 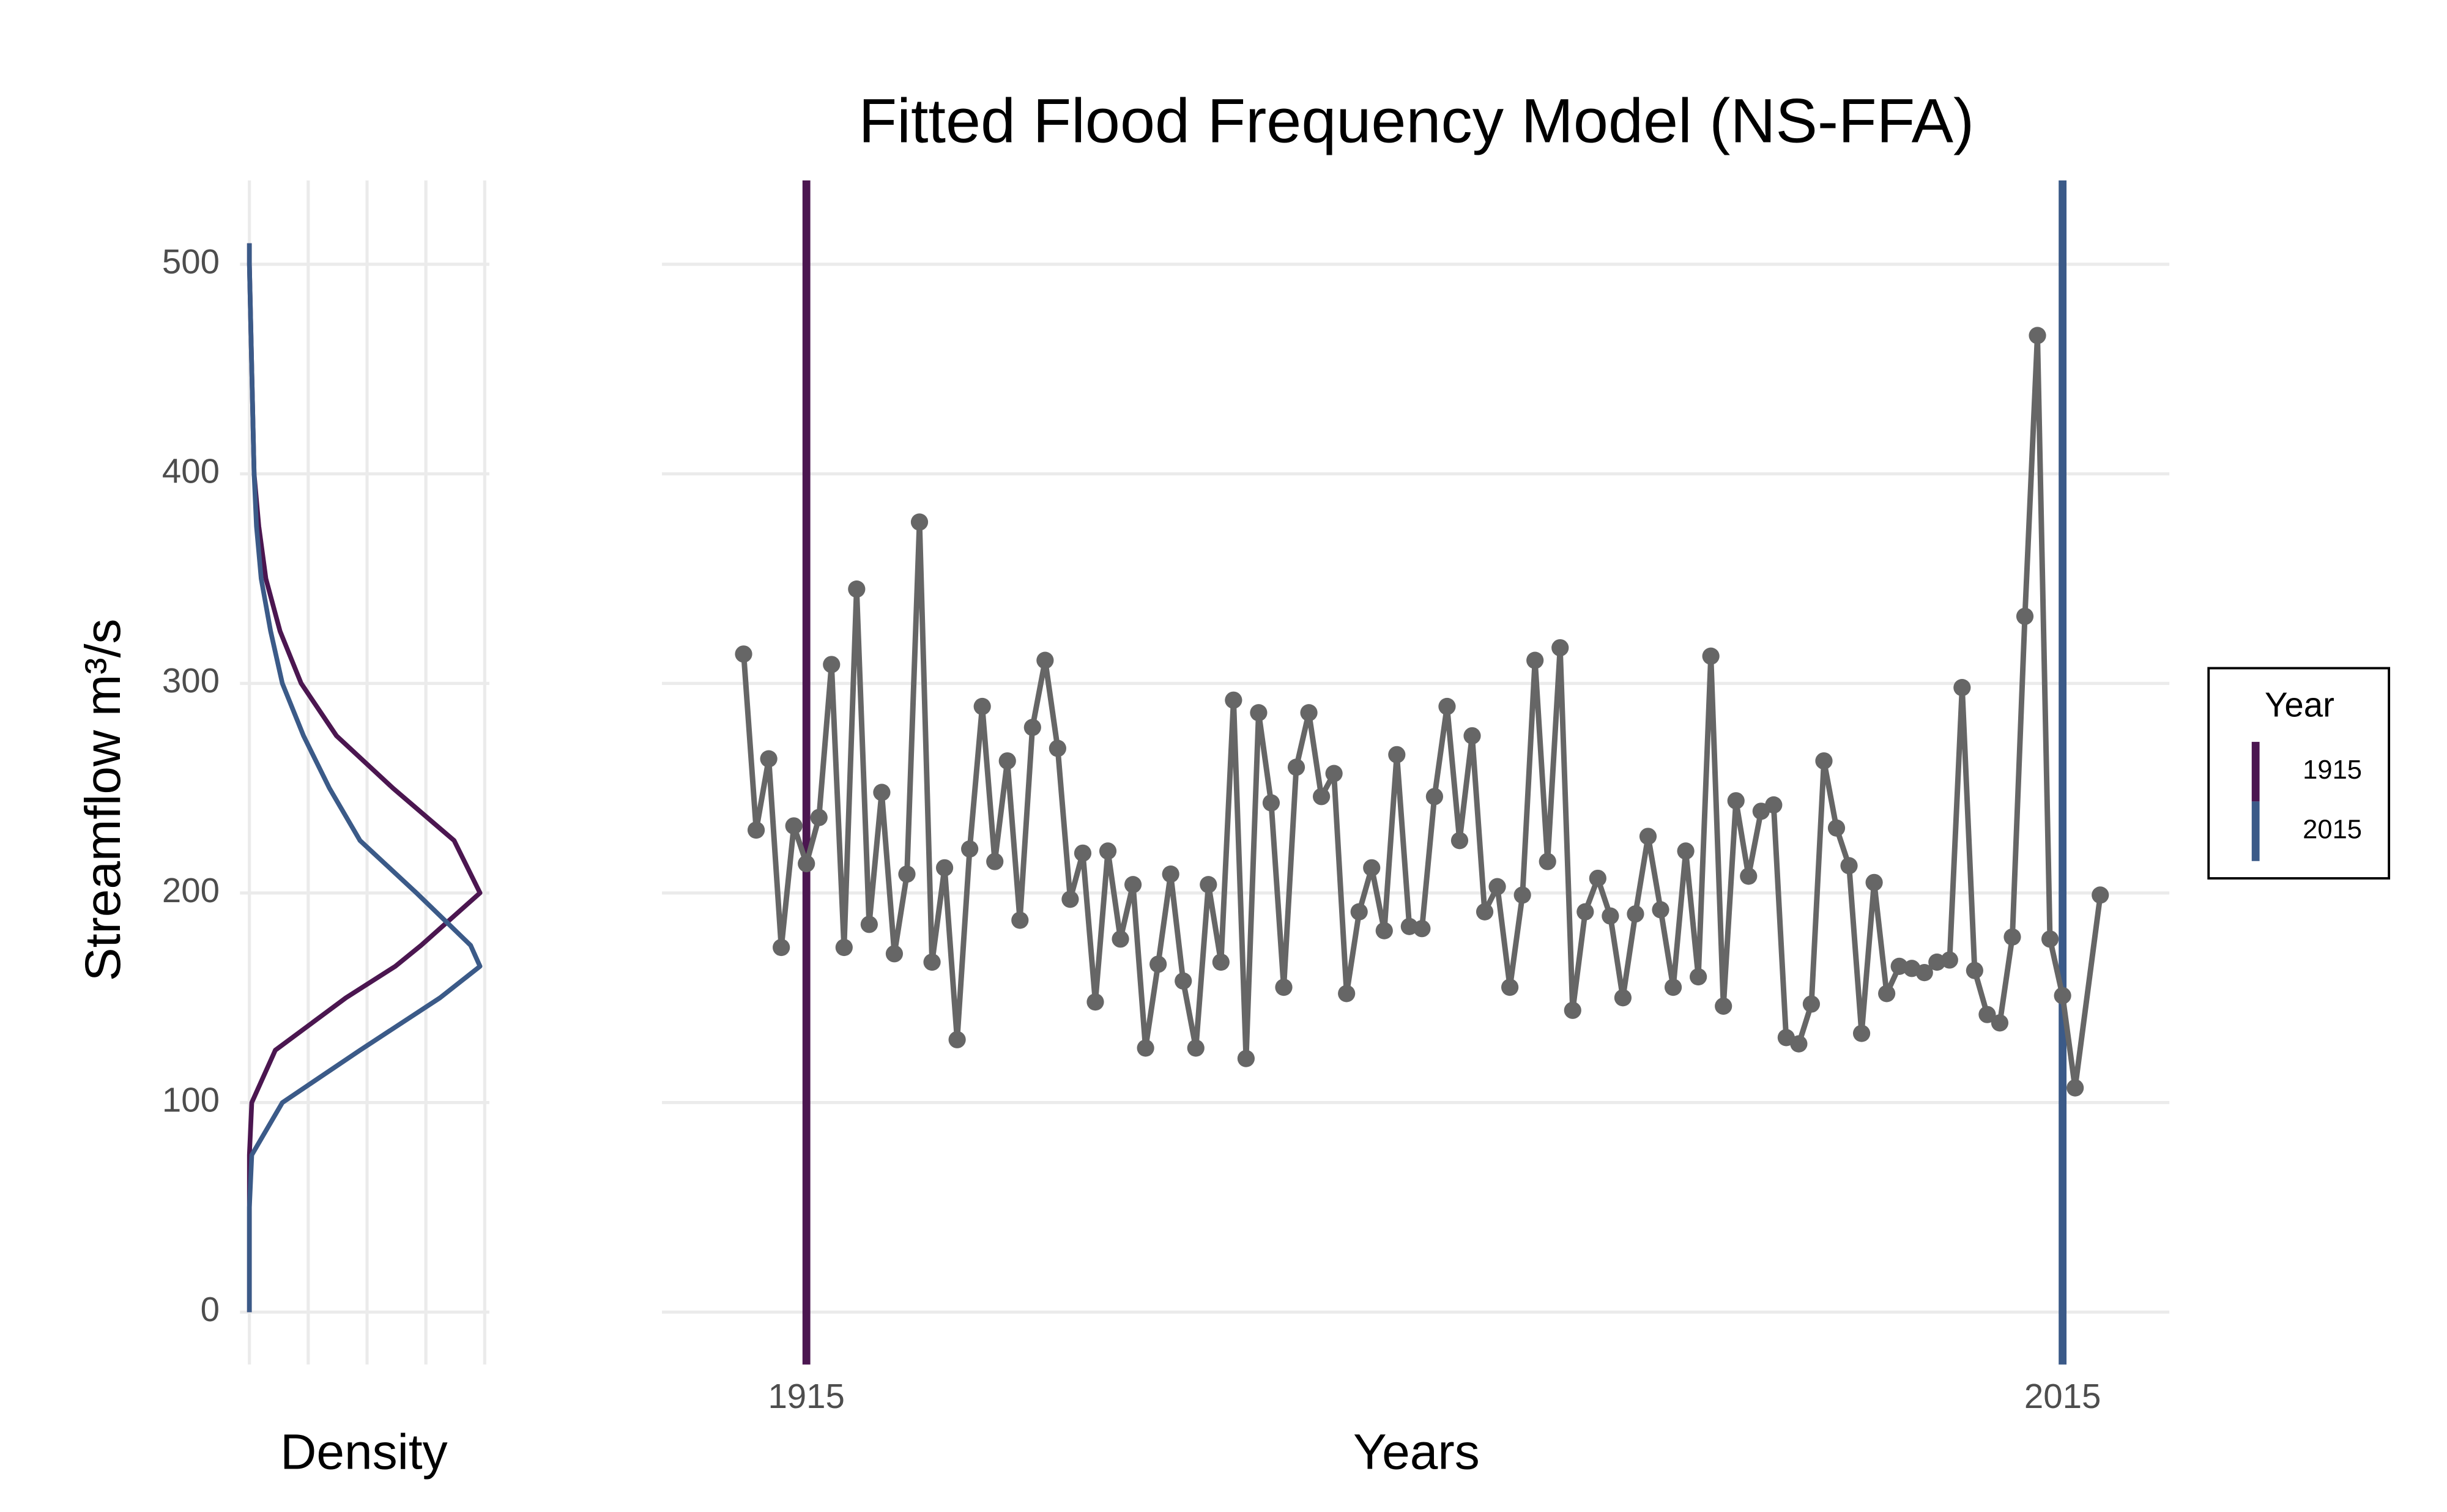 I want to click on legend-box, so click(x=2299, y=773).